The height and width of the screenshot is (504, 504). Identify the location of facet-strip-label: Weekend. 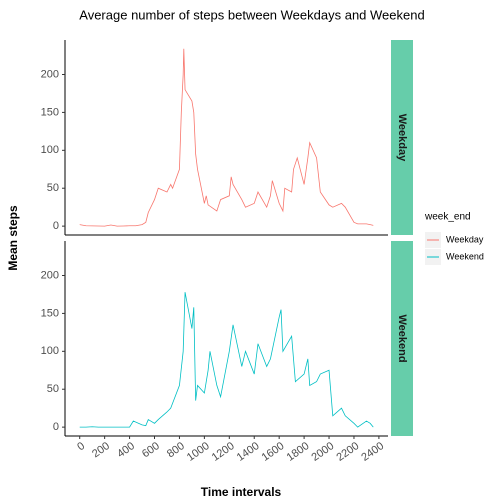
(402, 338).